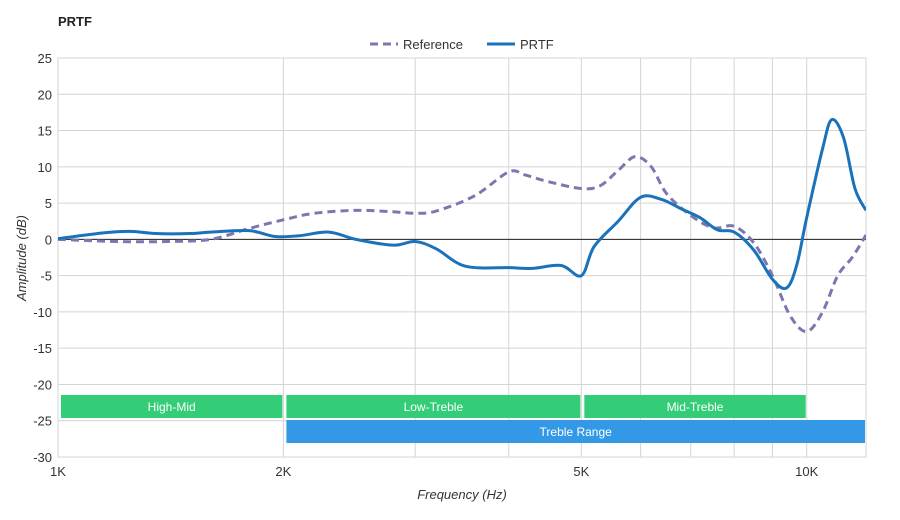 The image size is (900, 520). Describe the element at coordinates (48, 203) in the screenshot. I see `y-tick-label: 5` at that location.